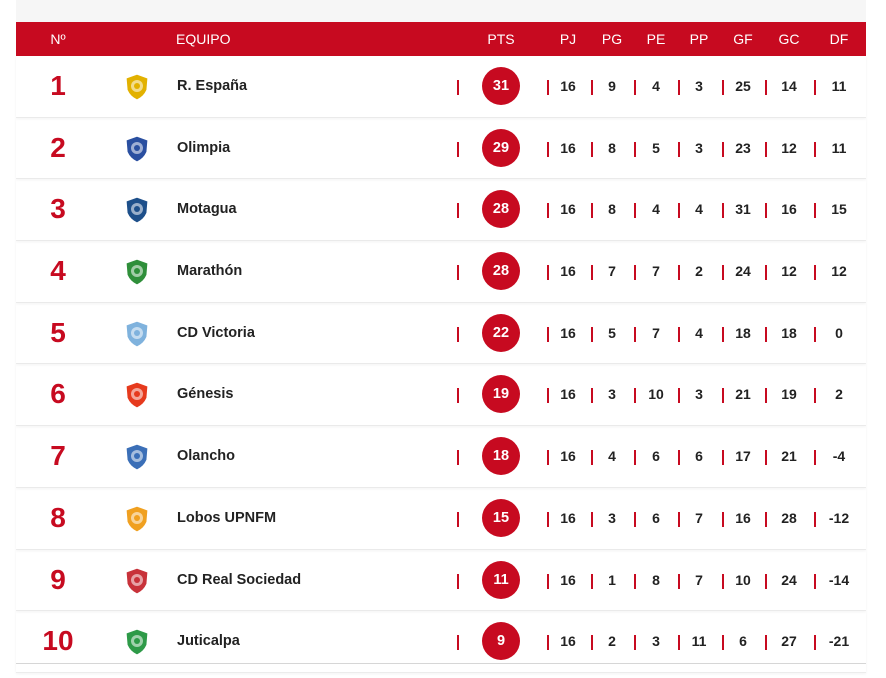  I want to click on team-name: Marathón, so click(210, 271).